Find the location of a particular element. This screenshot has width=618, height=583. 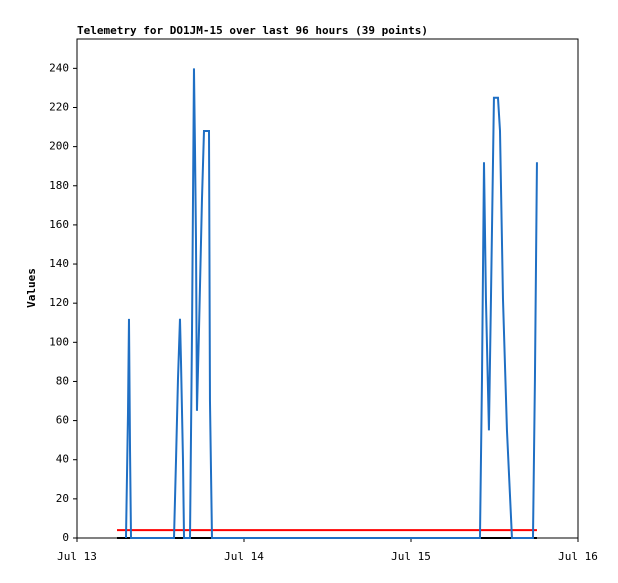

y-tick-label: 180 is located at coordinates (59, 185).